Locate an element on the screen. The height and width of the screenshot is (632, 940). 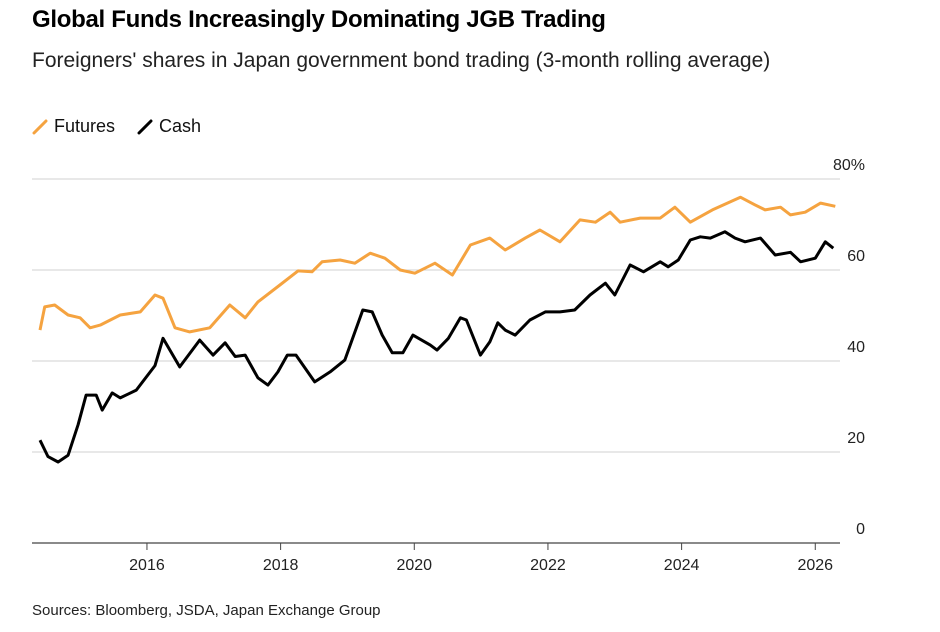
x-tick-label: 2018 is located at coordinates (281, 565).